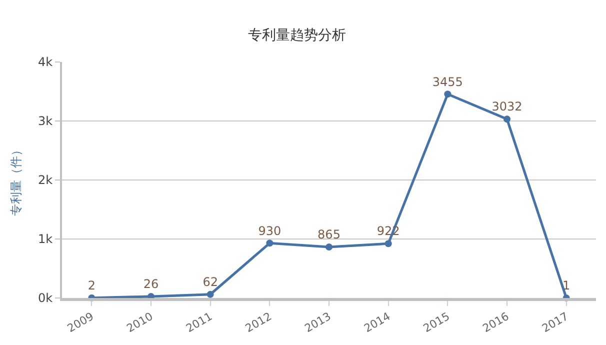 The height and width of the screenshot is (345, 606). I want to click on y-tick-label: 2k, so click(45, 180).